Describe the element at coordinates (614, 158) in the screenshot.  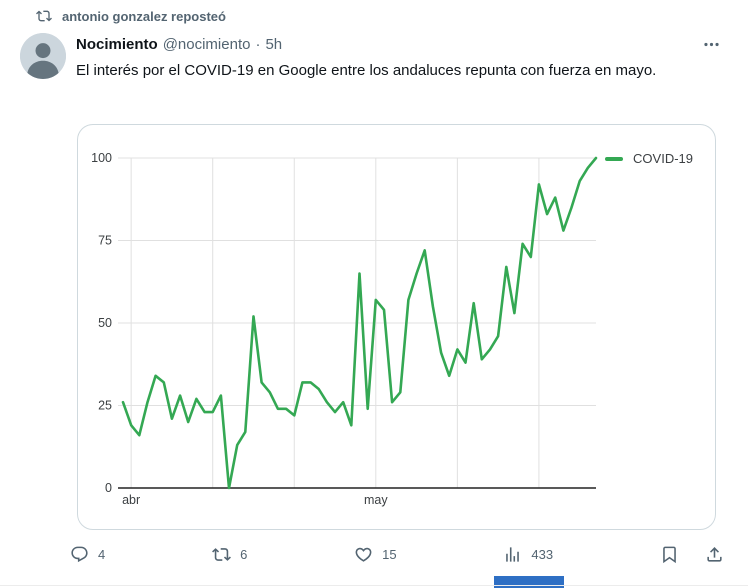
I see `legend-line-marker` at that location.